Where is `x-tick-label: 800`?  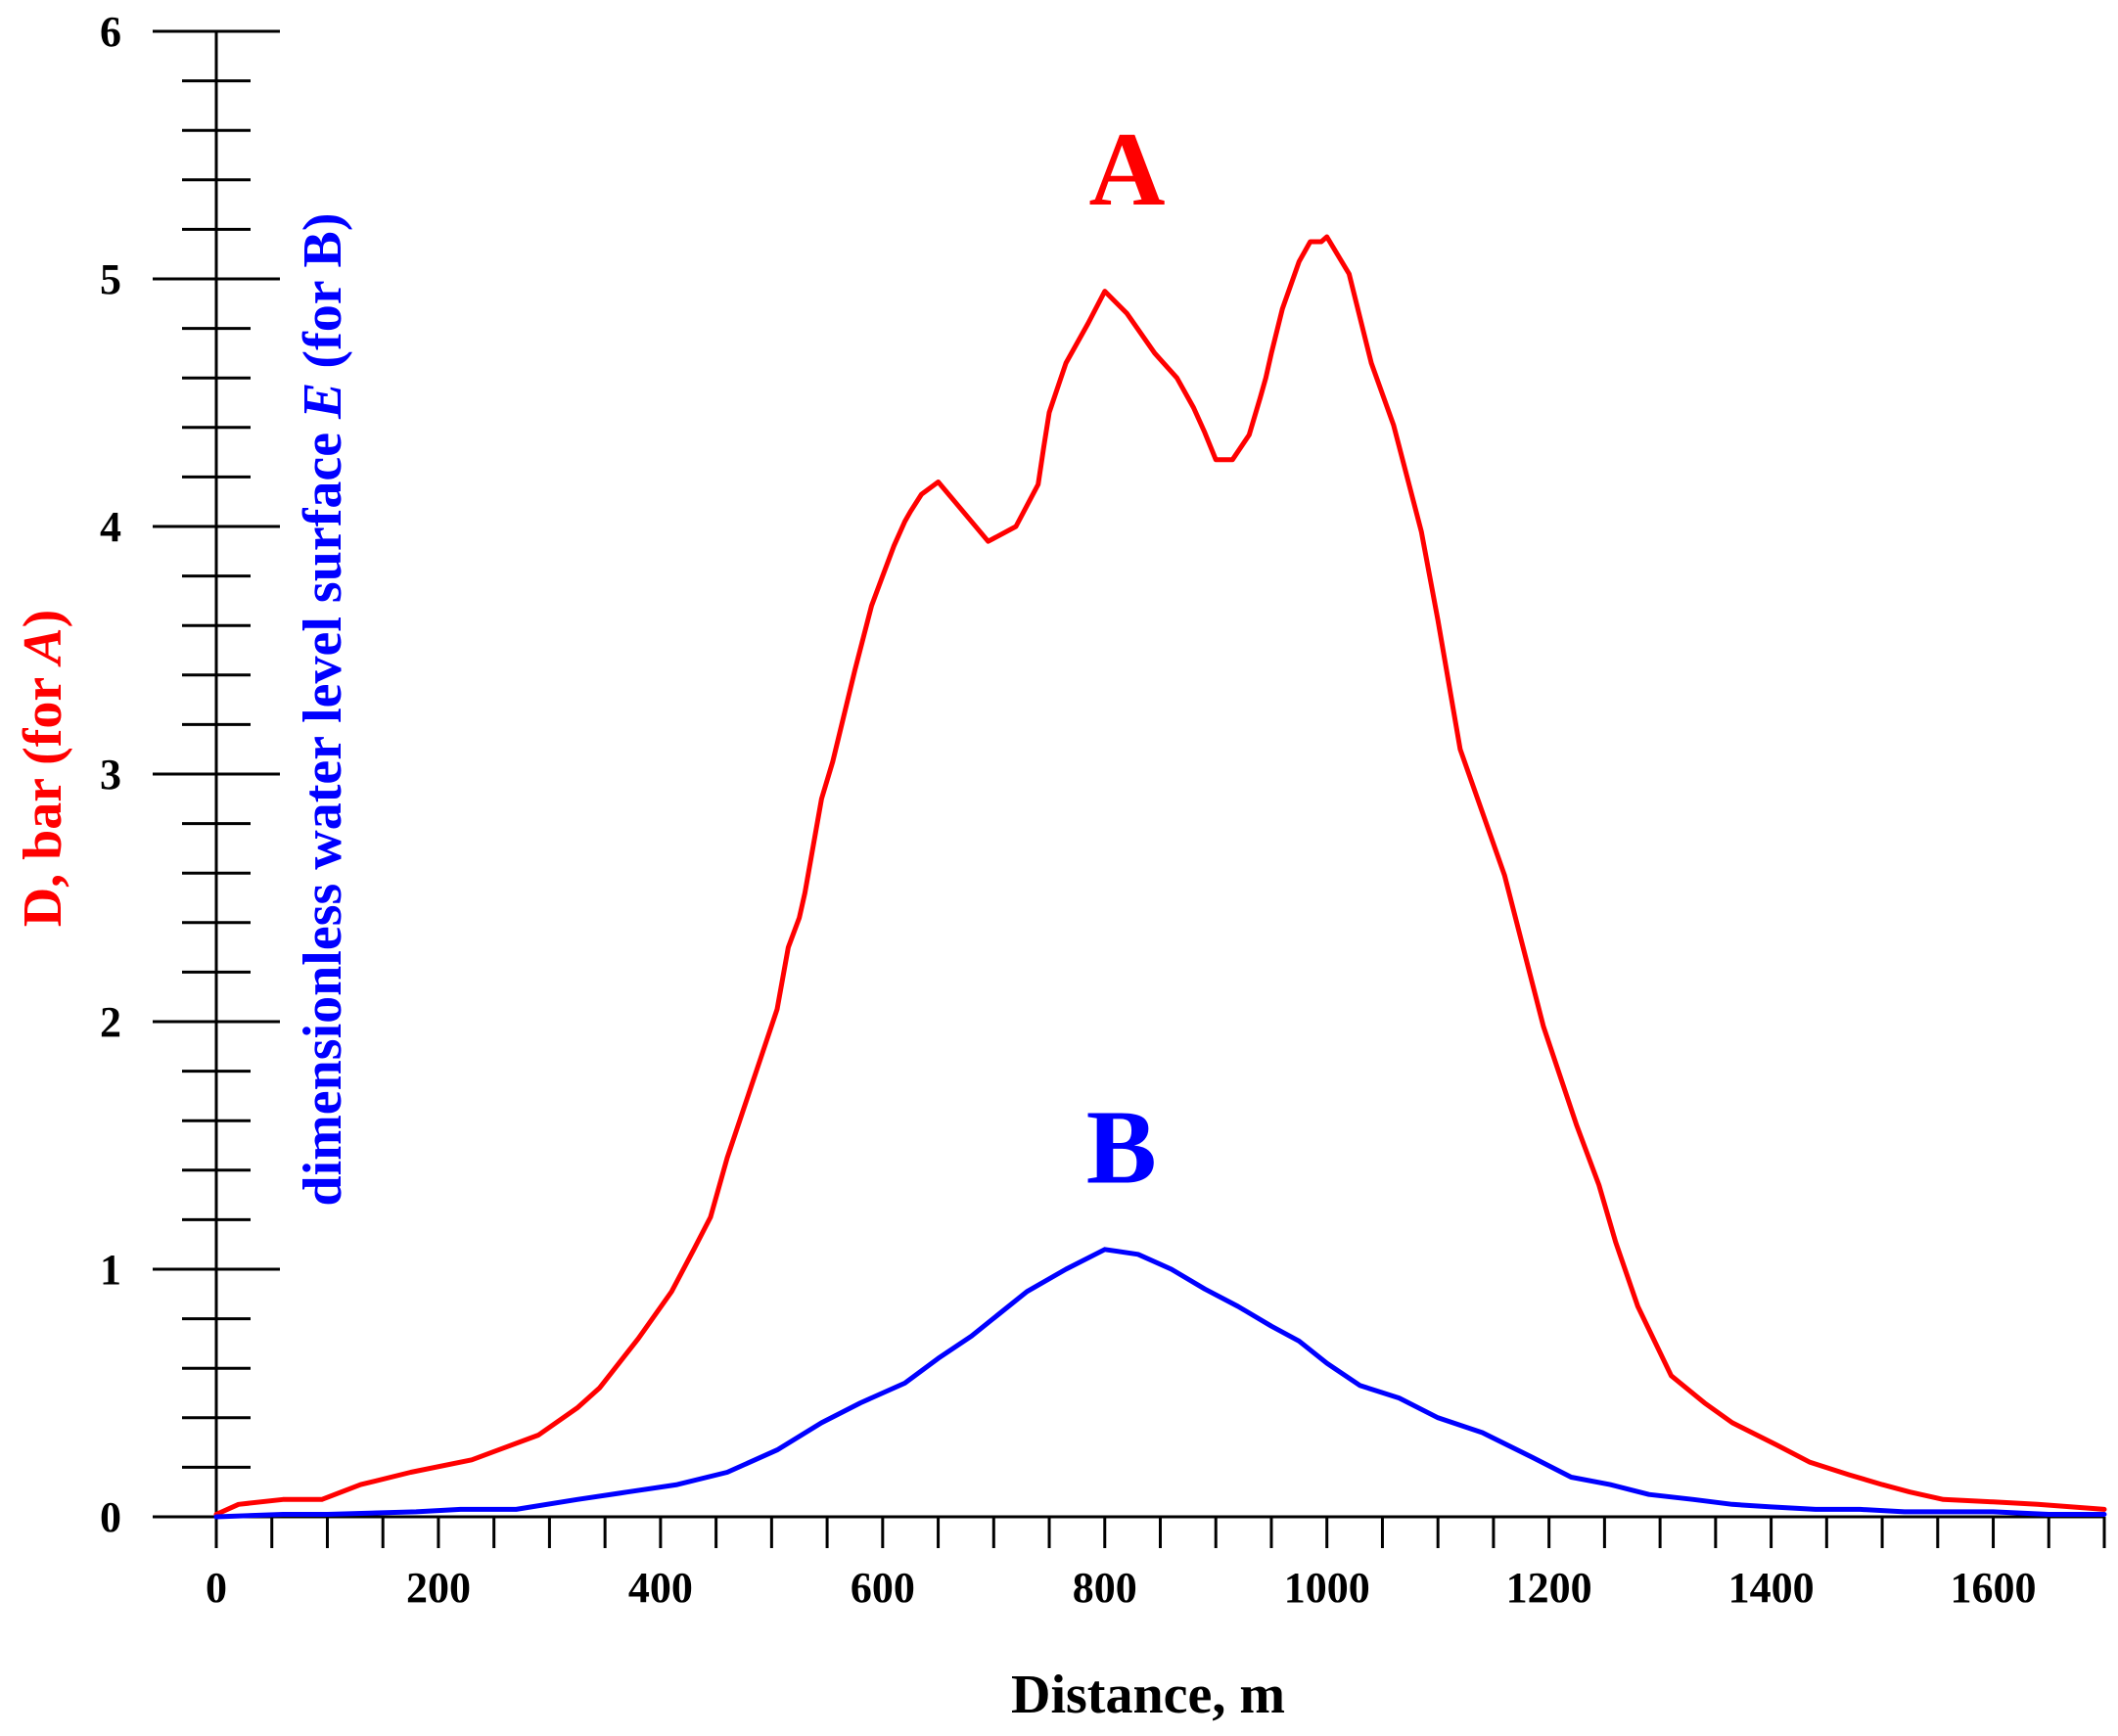
x-tick-label: 800 is located at coordinates (1105, 1588).